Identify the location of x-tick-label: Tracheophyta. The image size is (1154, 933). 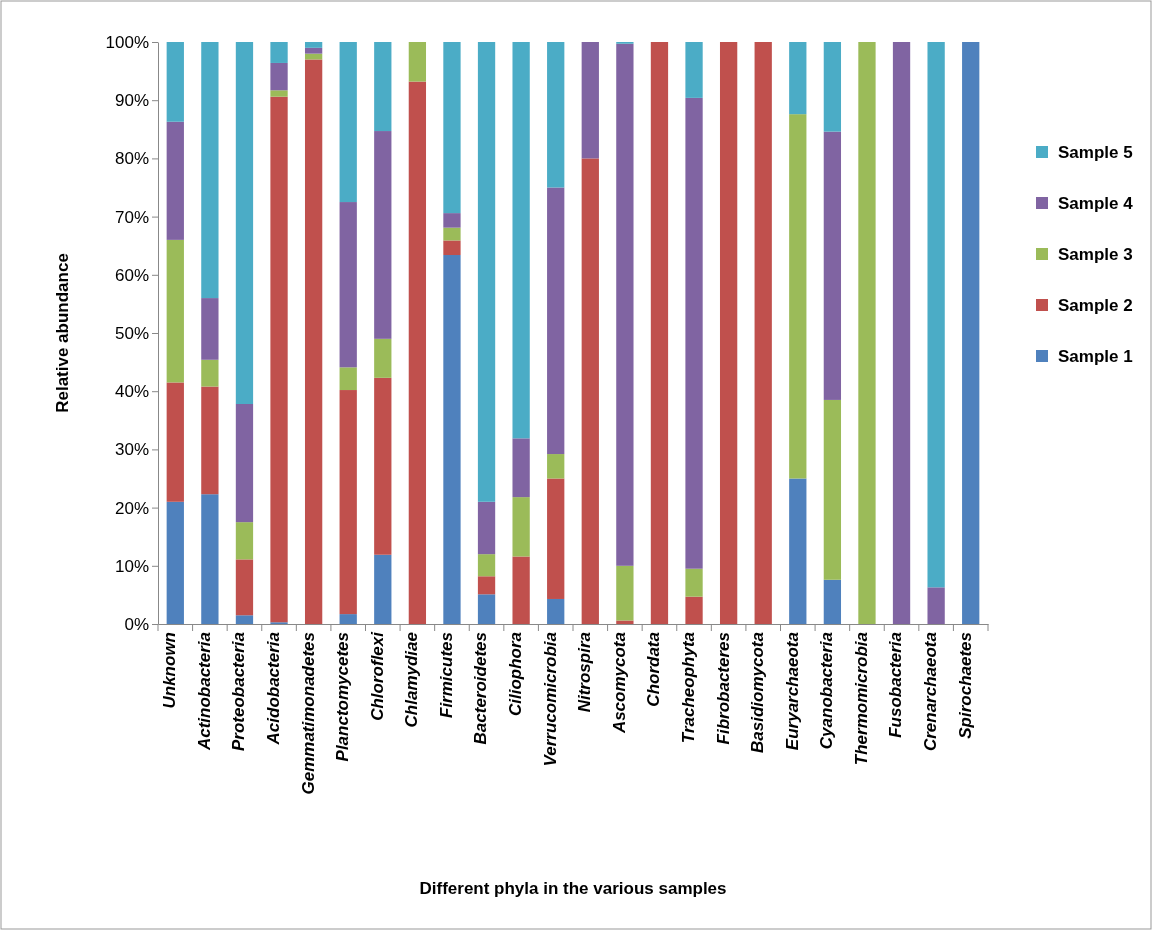
(688, 688).